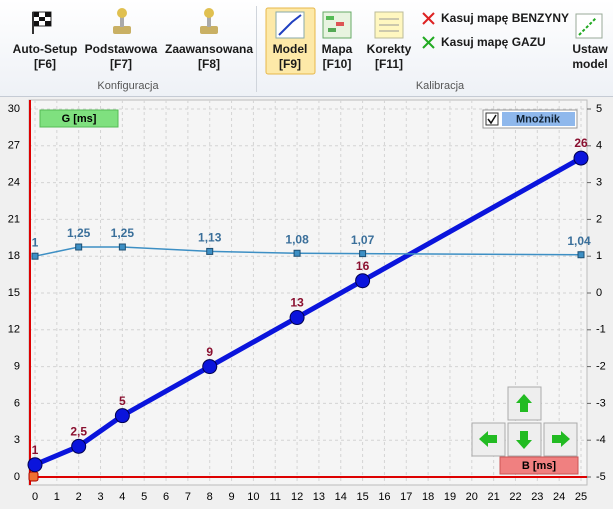  Describe the element at coordinates (505, 18) in the screenshot. I see `ribbon-action: Kasuj mapę BENZYNY` at that location.